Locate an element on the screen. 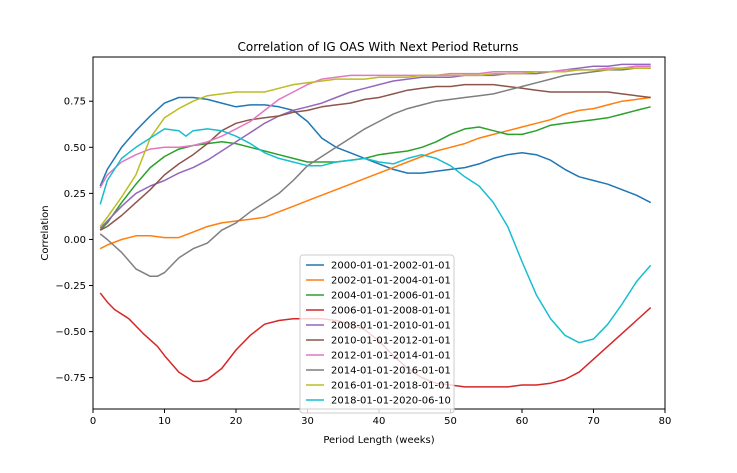 The image size is (737, 473). legend-box is located at coordinates (377, 334).